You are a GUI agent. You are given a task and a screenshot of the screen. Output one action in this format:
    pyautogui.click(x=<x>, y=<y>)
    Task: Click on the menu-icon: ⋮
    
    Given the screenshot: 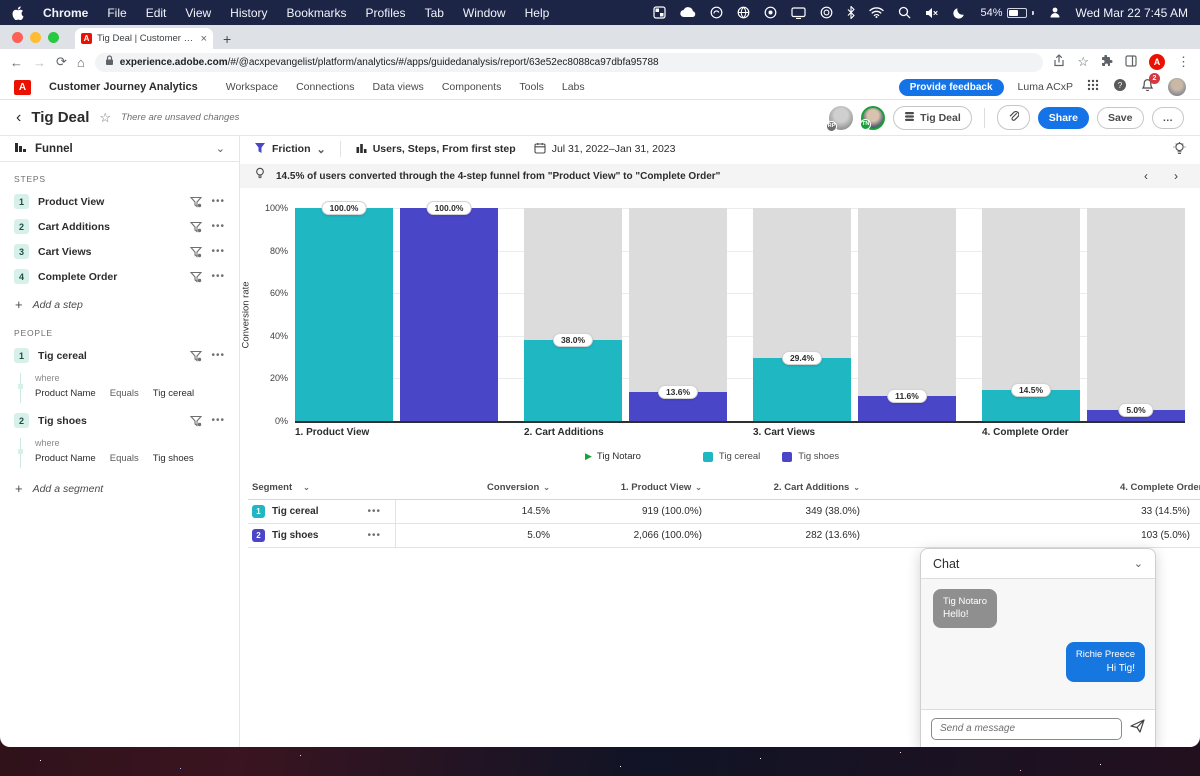 What is the action you would take?
    pyautogui.click(x=1183, y=61)
    